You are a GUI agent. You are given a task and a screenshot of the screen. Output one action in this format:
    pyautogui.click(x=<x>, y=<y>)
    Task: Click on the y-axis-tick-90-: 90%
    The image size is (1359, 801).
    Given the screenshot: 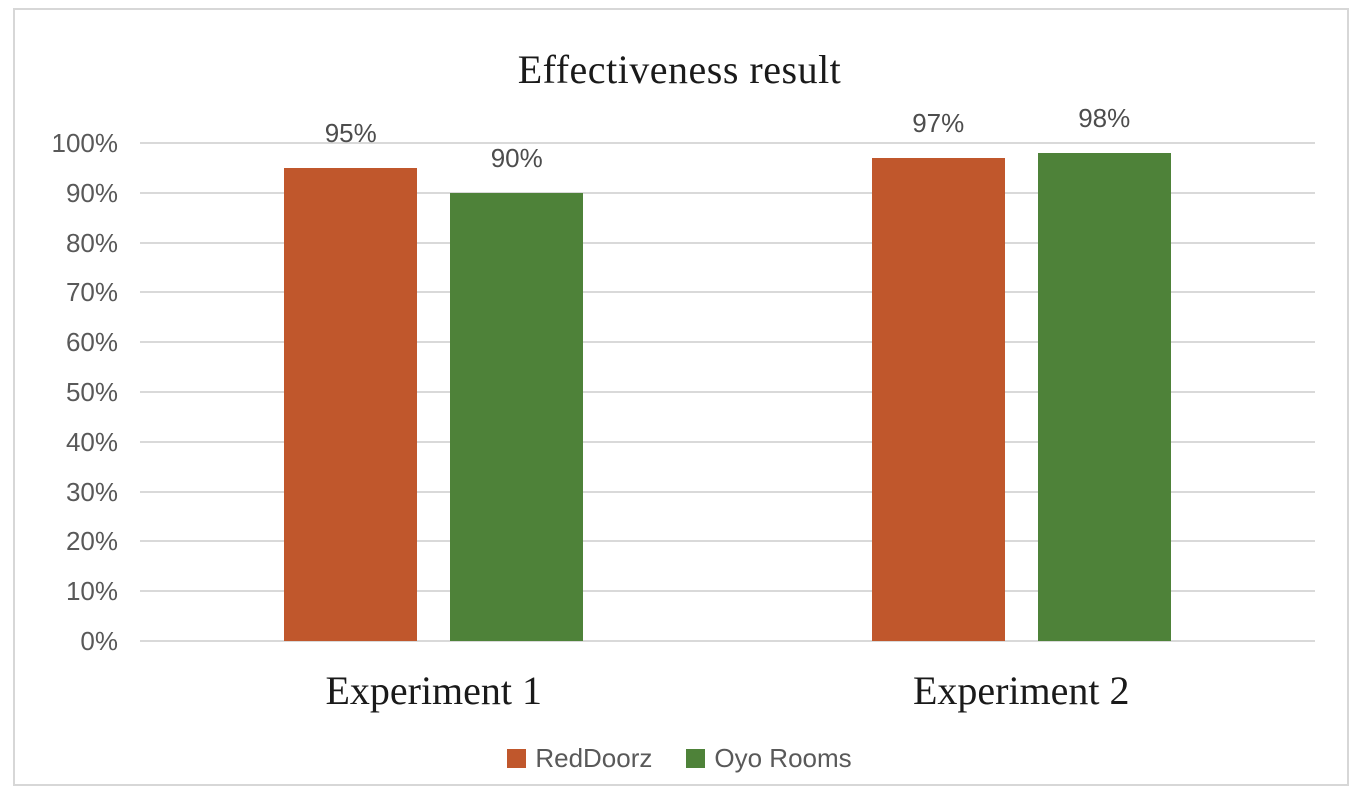 What is the action you would take?
    pyautogui.click(x=91, y=192)
    